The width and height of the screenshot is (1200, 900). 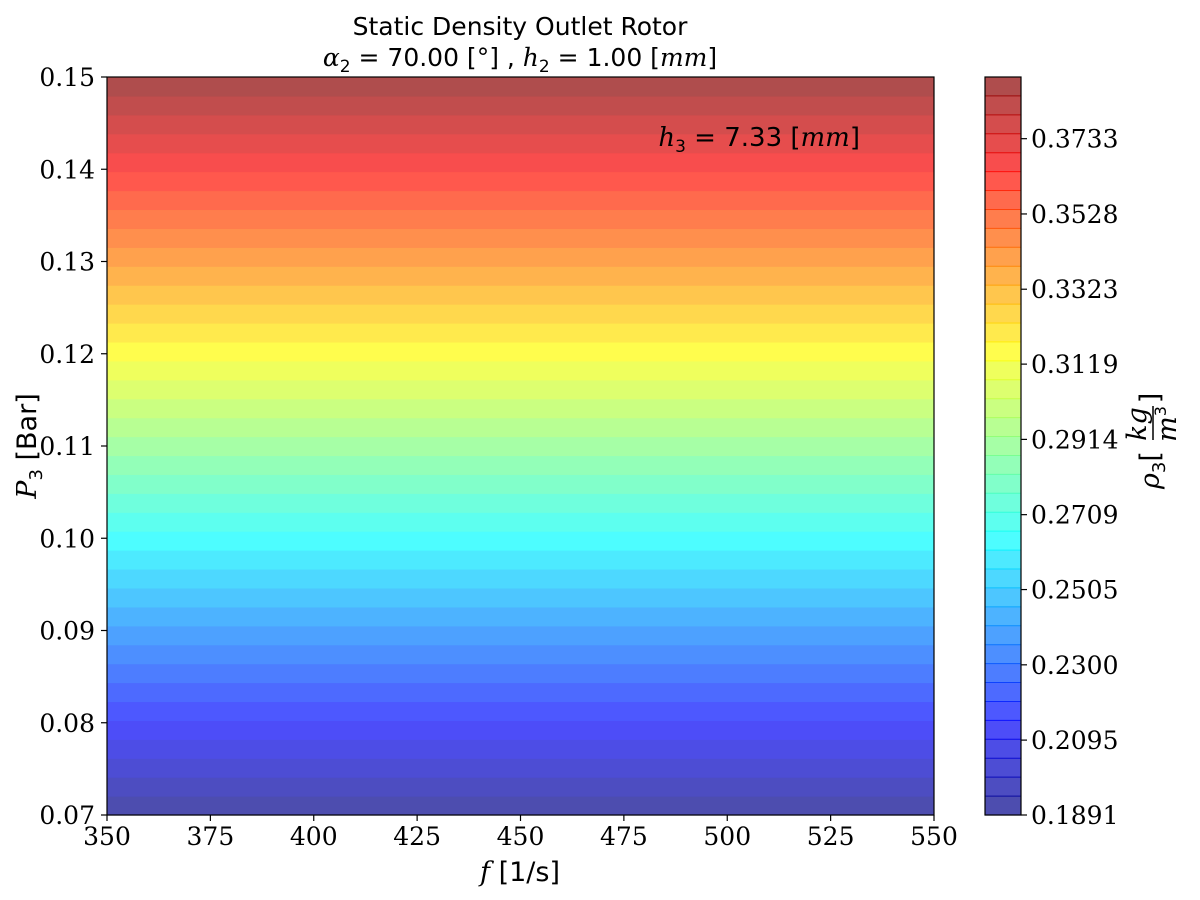 What do you see at coordinates (519, 872) in the screenshot?
I see `x-axis-label: f [1/s]` at bounding box center [519, 872].